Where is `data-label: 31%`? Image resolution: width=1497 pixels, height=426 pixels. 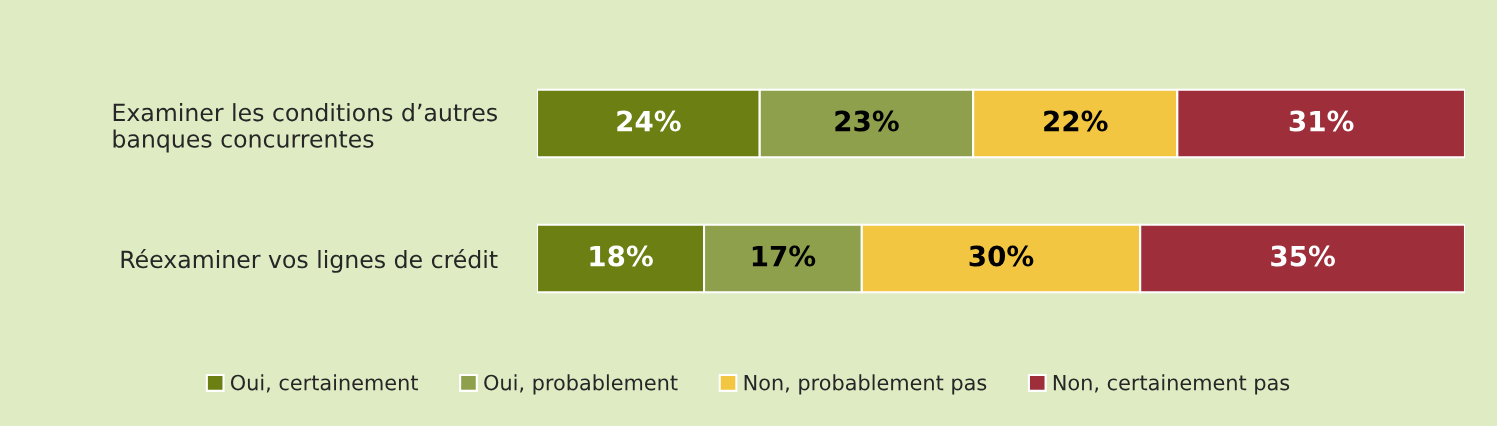 data-label: 31% is located at coordinates (1321, 121).